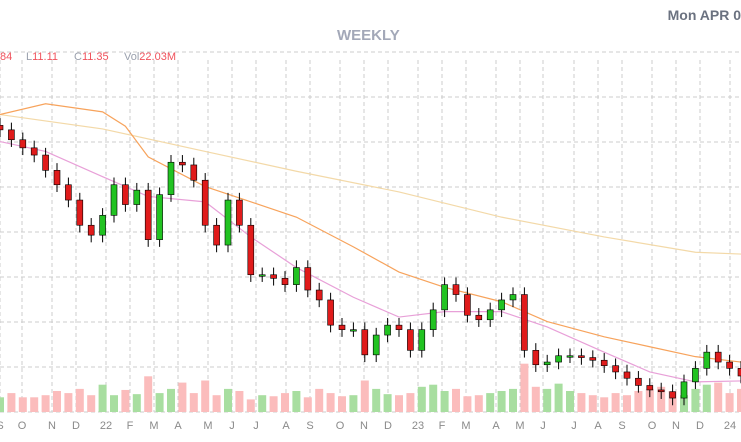 The height and width of the screenshot is (442, 741). Describe the element at coordinates (704, 15) in the screenshot. I see `date-label: Mon APR 0` at that location.